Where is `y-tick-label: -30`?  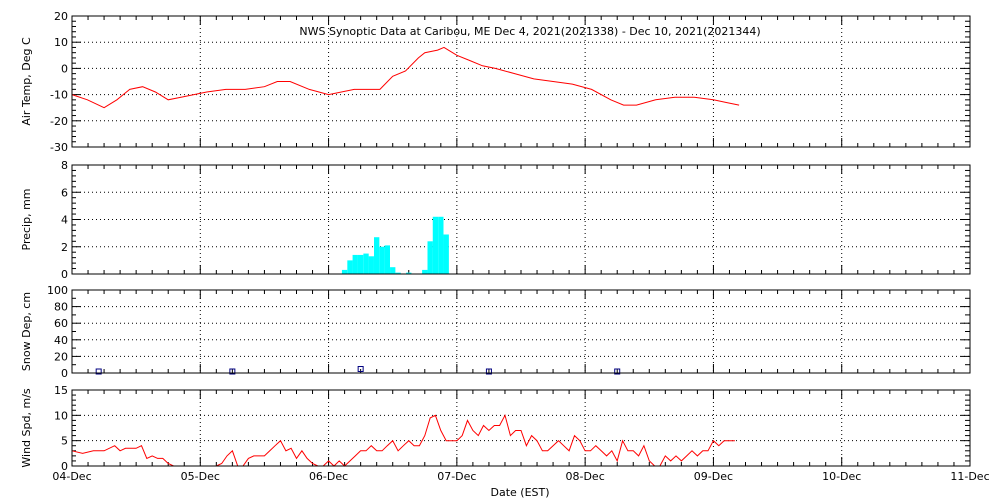 y-tick-label: -30 is located at coordinates (59, 147).